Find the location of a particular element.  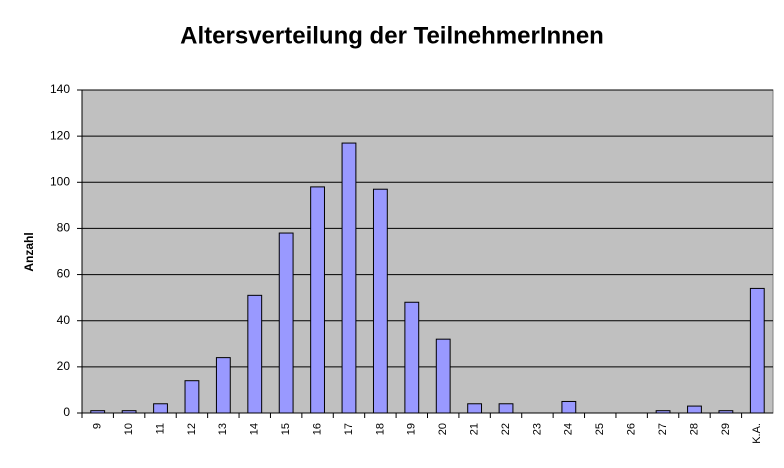

x-tick-label: 18 is located at coordinates (380, 429).